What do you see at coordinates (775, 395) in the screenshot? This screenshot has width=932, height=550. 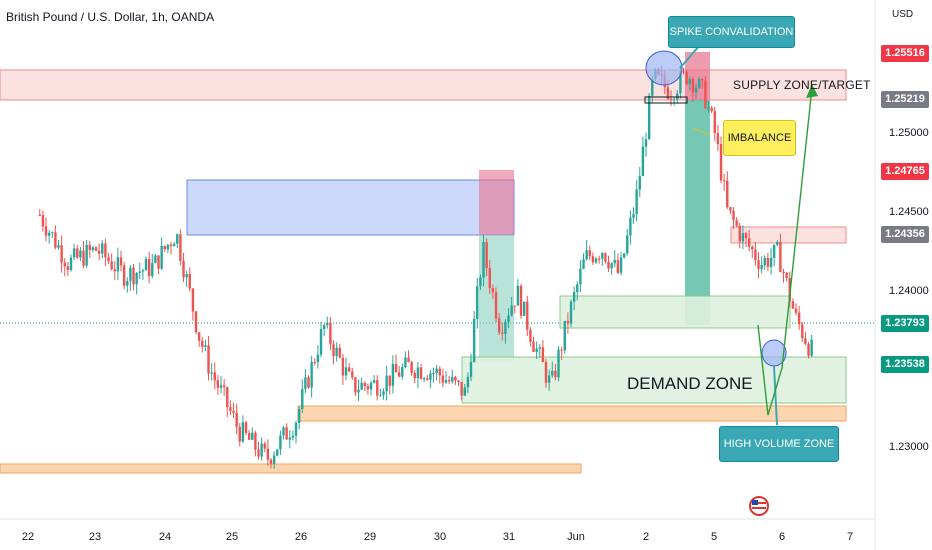 I see `volume-callout-connector` at bounding box center [775, 395].